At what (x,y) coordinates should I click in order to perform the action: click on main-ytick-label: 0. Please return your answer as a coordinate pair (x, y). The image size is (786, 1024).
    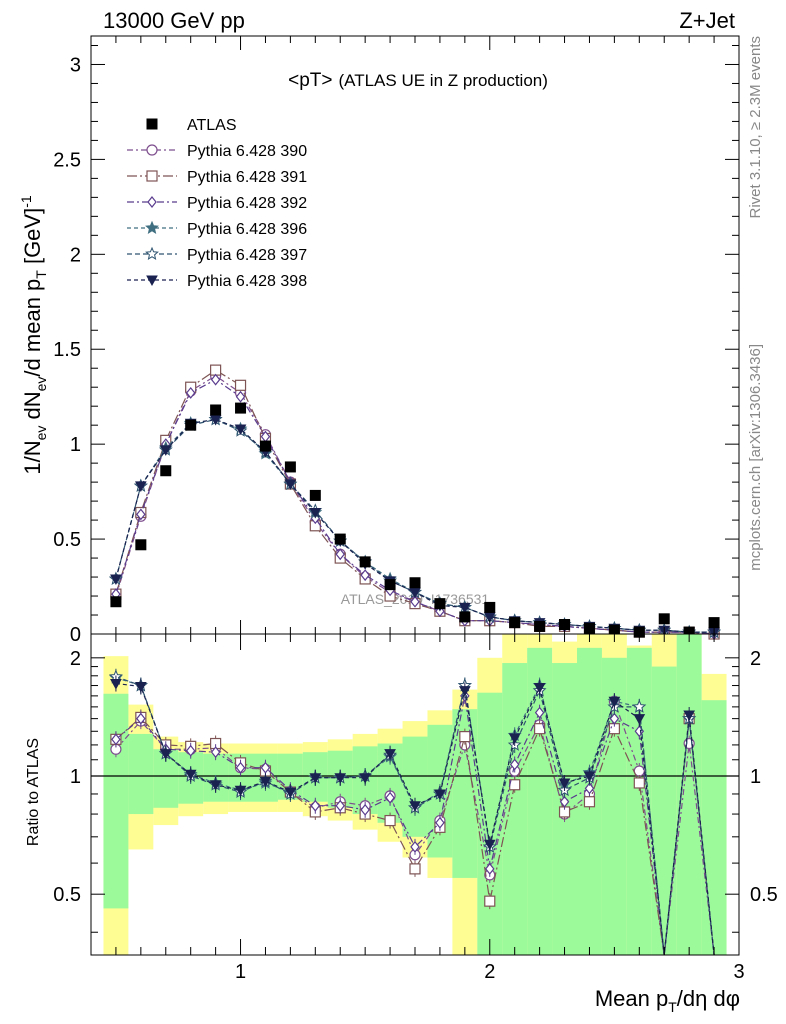
    Looking at the image, I should click on (75, 635).